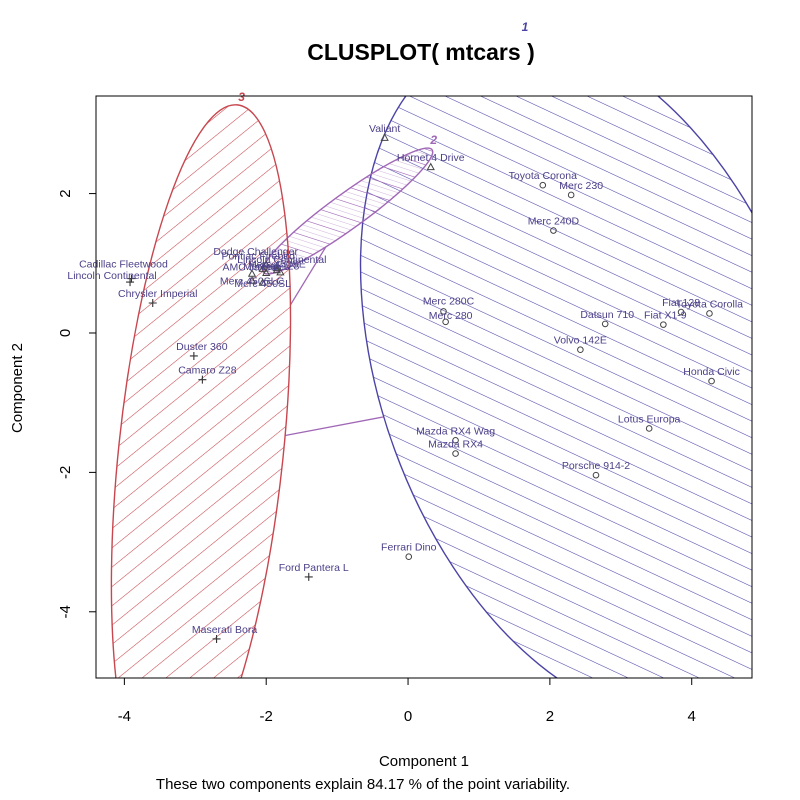 Image resolution: width=800 pixels, height=800 pixels. What do you see at coordinates (692, 716) in the screenshot?
I see `x-tick-label-4: 4` at bounding box center [692, 716].